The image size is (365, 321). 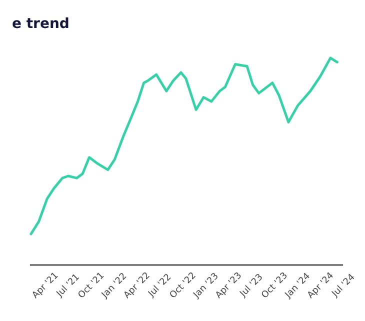 I want to click on chart-title: e trend, so click(x=41, y=24).